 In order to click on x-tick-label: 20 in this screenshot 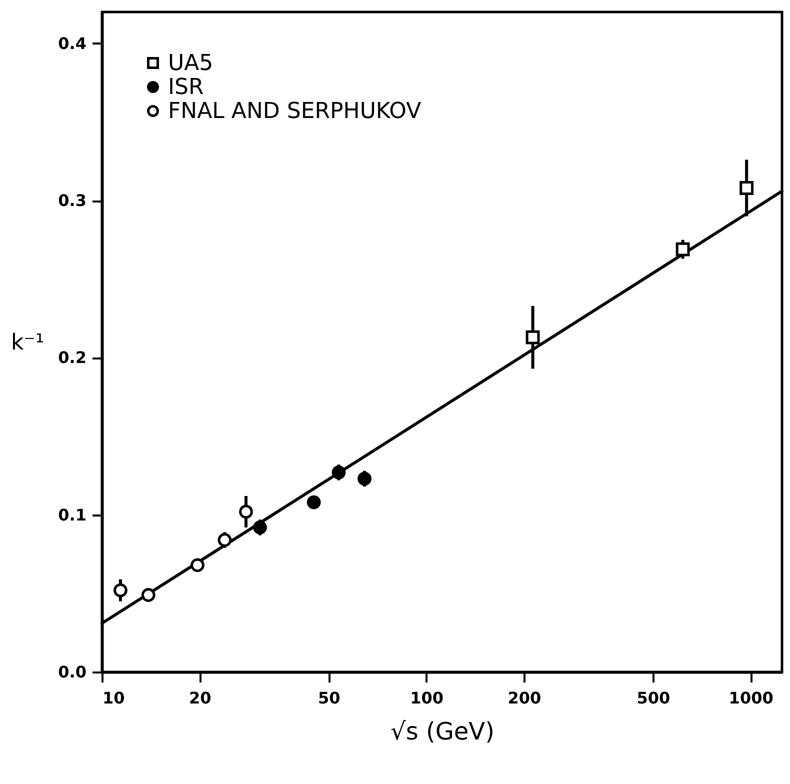, I will do `click(200, 698)`.